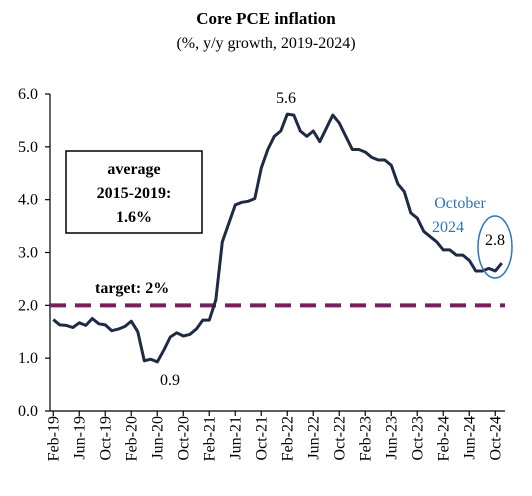 This screenshot has width=532, height=496. Describe the element at coordinates (157, 438) in the screenshot. I see `x-tick-label: Jun-20` at that location.